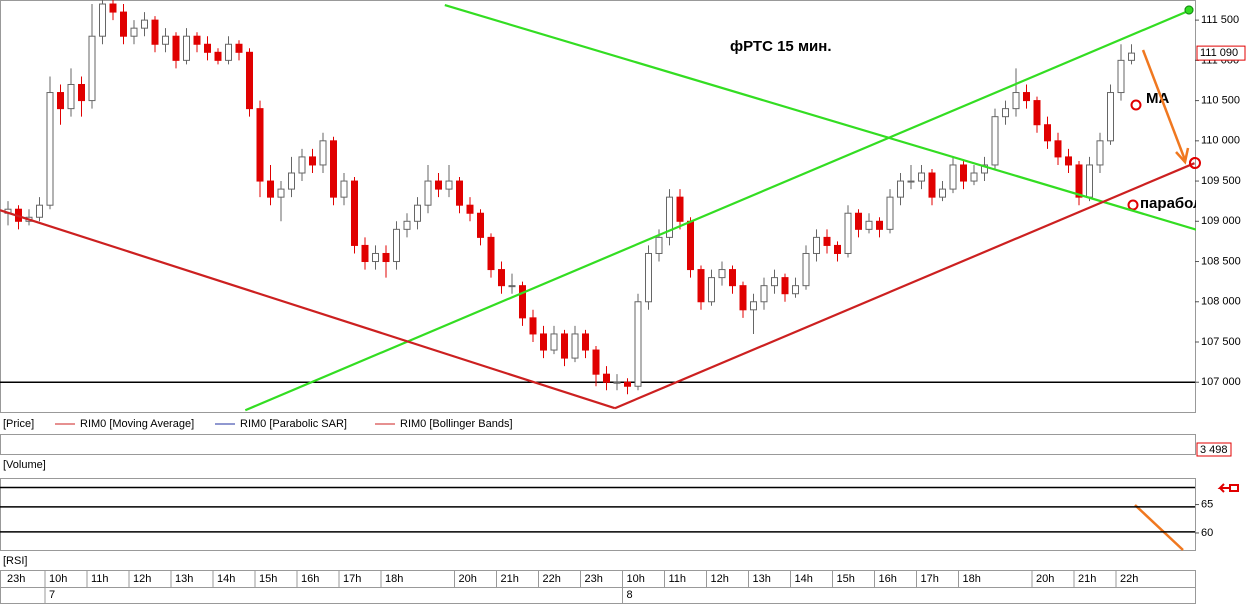 This screenshot has height=606, width=1248. I want to click on legend-label: RIM0 [Bollinger Bands], so click(456, 424).